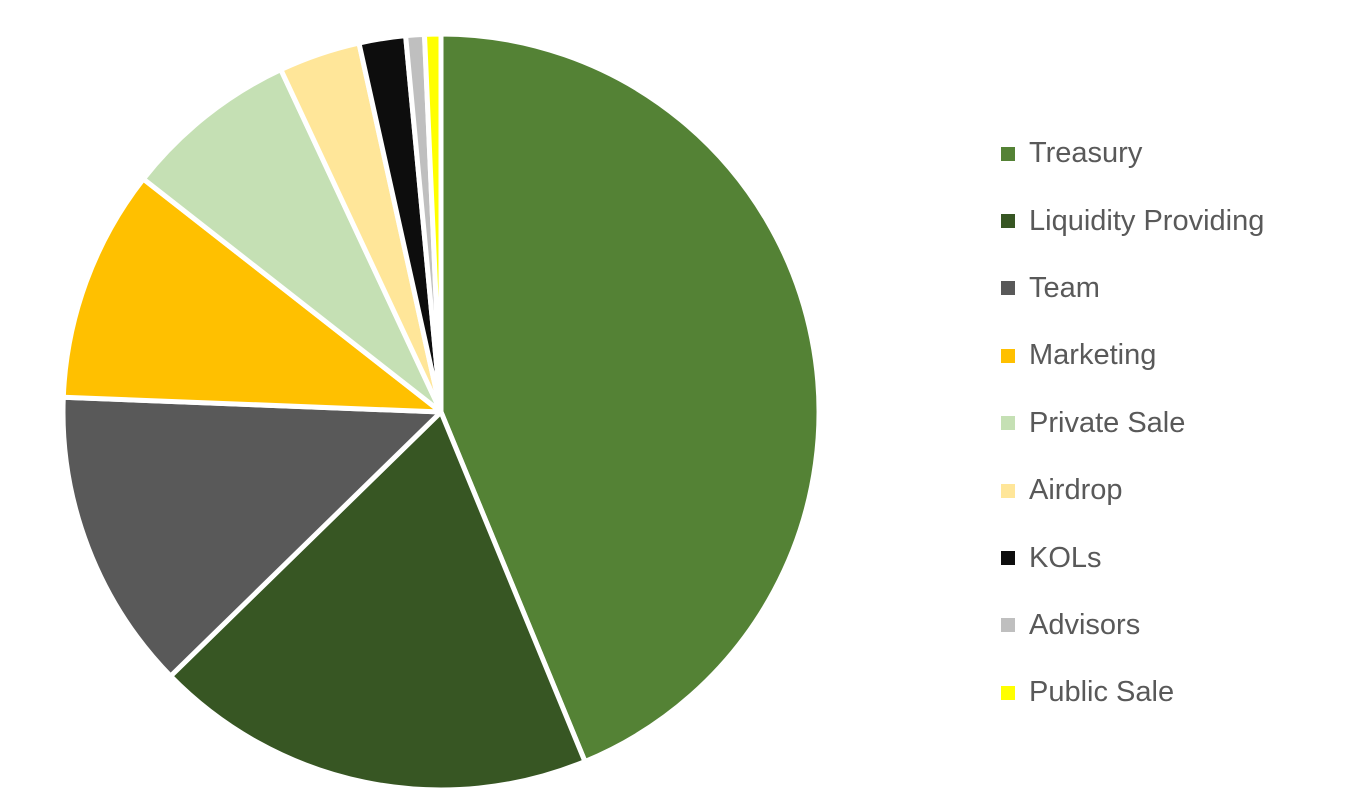 The height and width of the screenshot is (810, 1362). Describe the element at coordinates (1147, 220) in the screenshot. I see `legend-label: Liquidity Providing` at that location.